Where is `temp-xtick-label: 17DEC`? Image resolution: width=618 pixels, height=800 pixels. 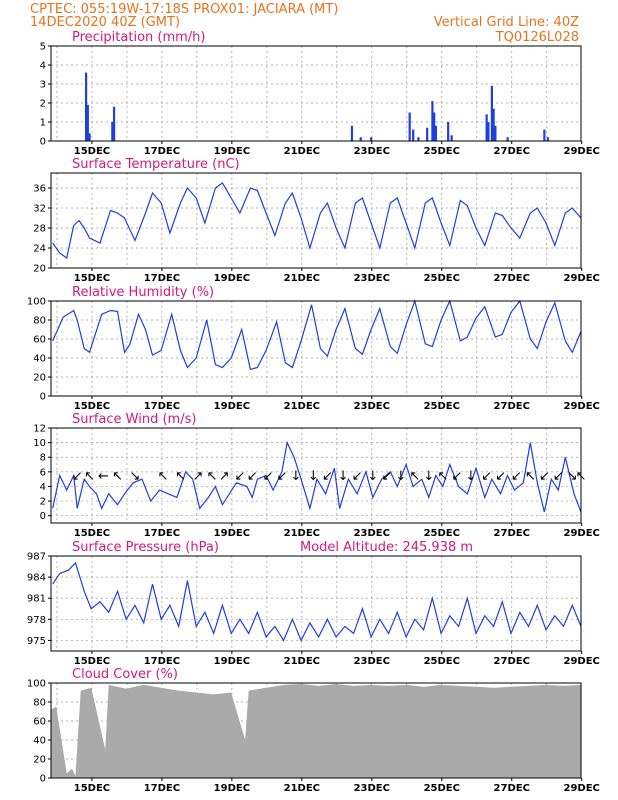
temp-xtick-label: 17DEC is located at coordinates (162, 278).